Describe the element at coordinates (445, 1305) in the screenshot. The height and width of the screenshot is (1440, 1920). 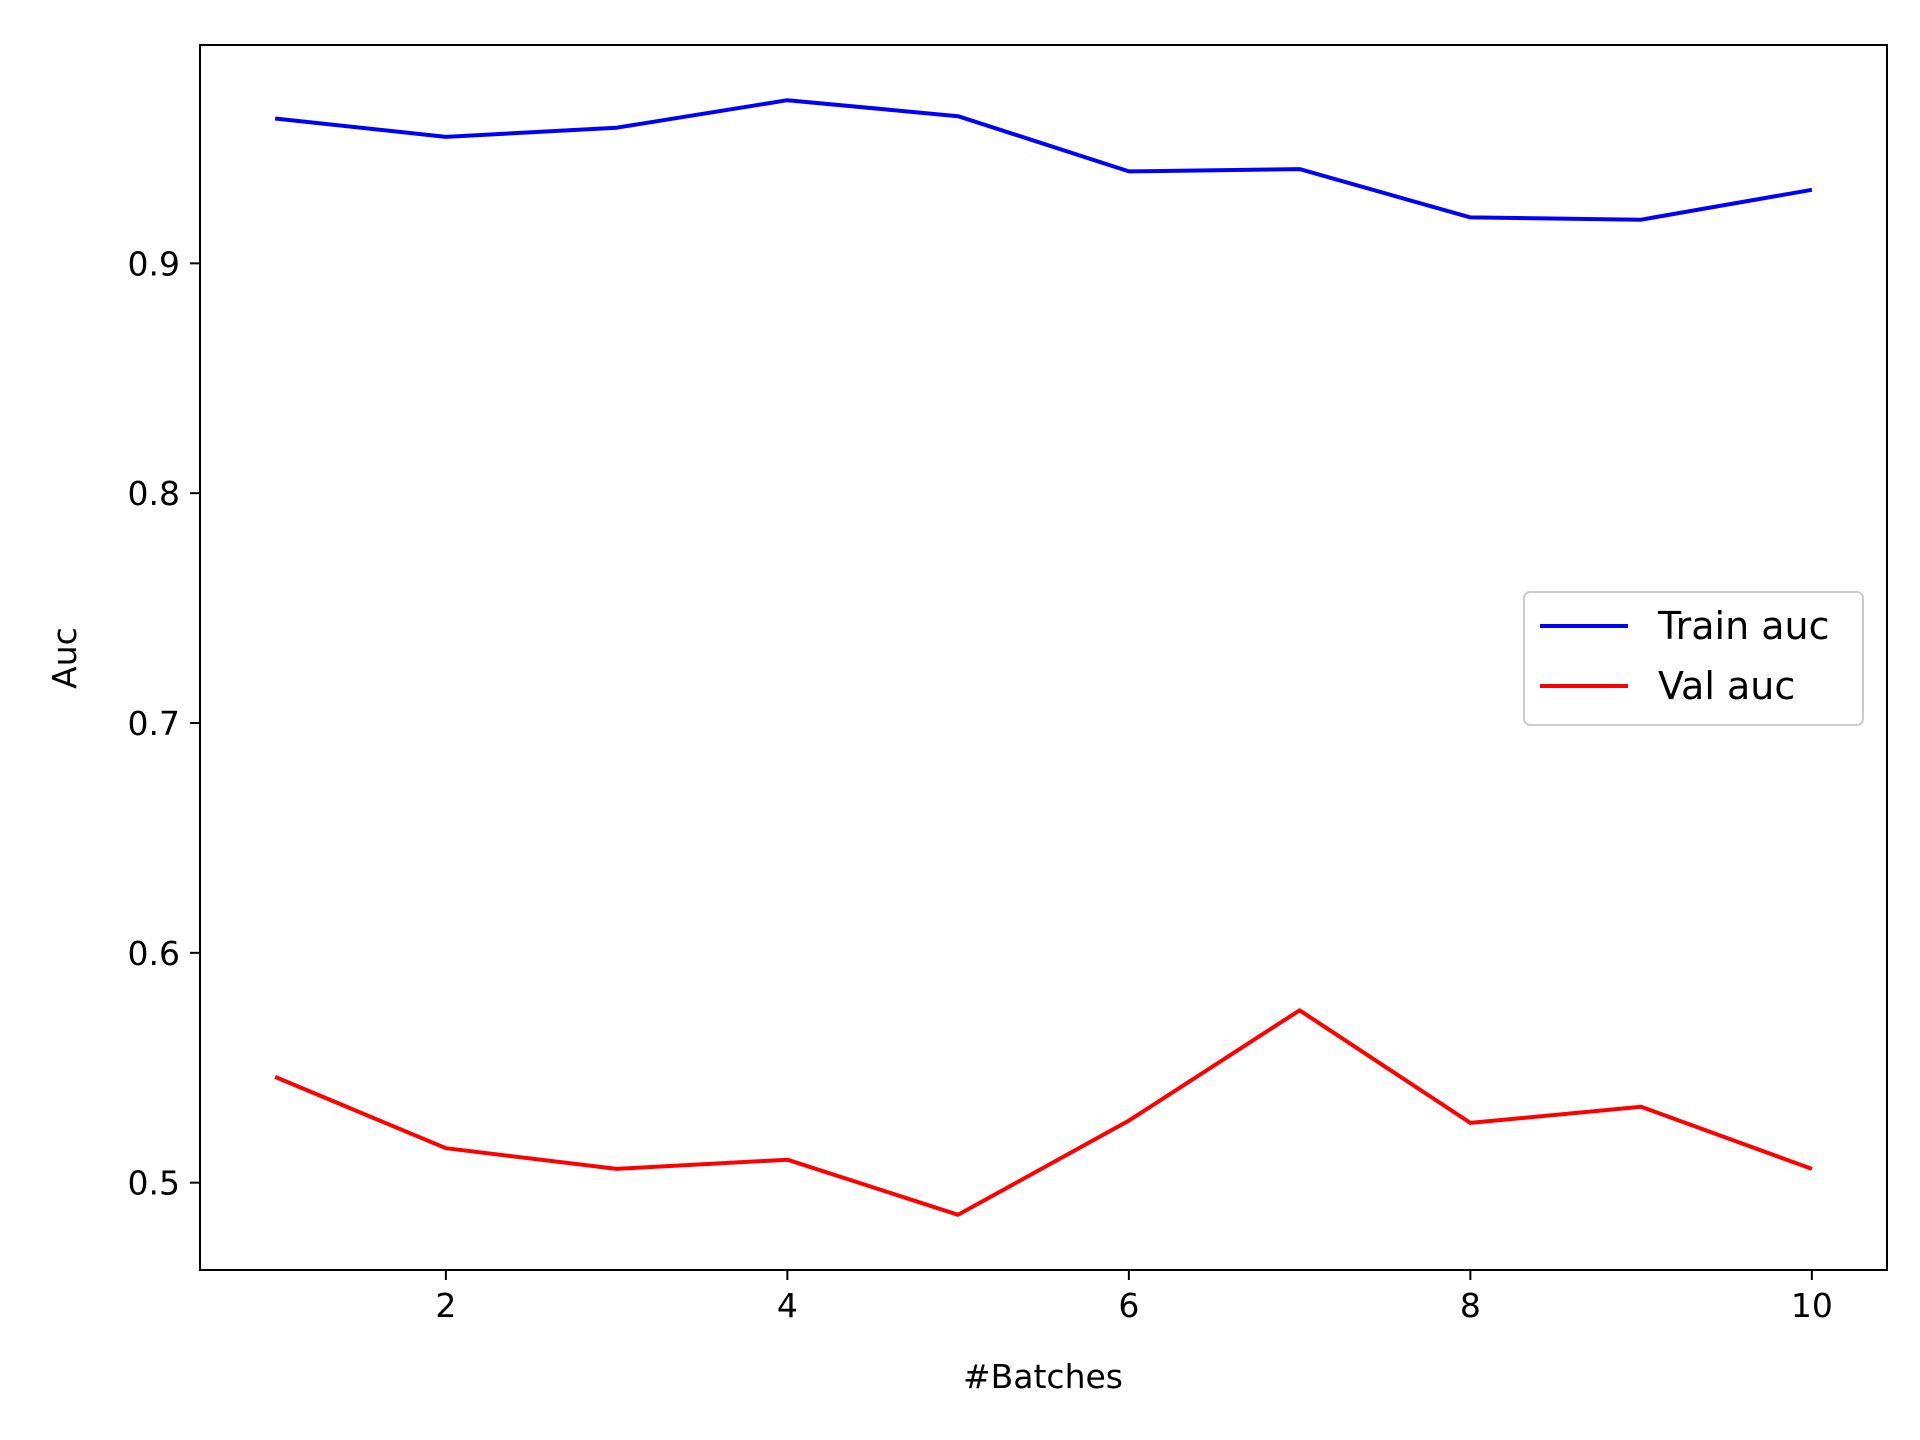
I see `x-tick-label: 2` at that location.